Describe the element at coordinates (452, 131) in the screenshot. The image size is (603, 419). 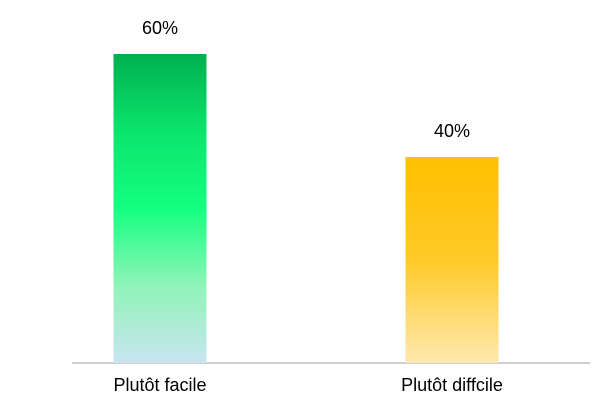
I see `value-label: 40%` at that location.